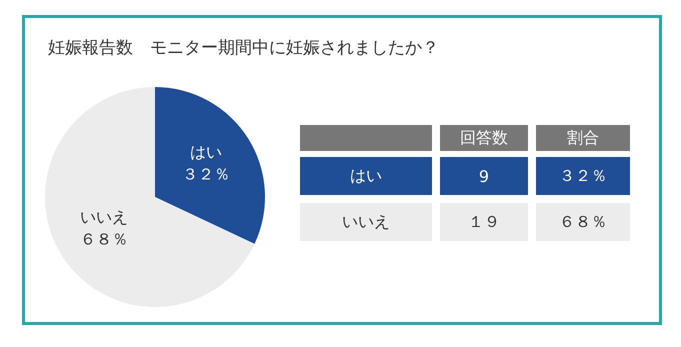 The width and height of the screenshot is (681, 347). I want to click on category-label: いいえ, so click(366, 221).